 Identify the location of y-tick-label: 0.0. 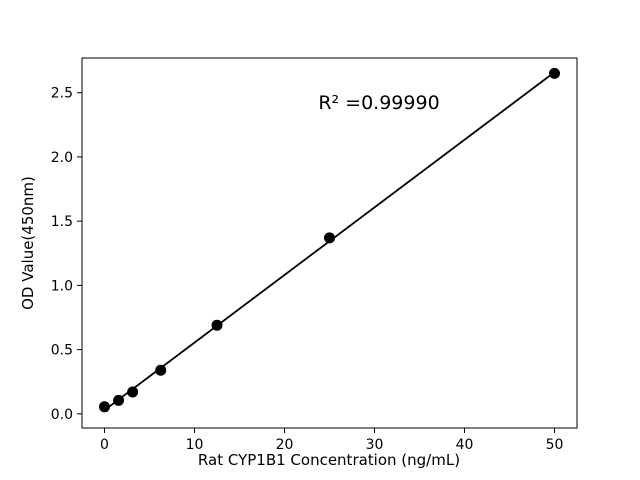
(62, 415).